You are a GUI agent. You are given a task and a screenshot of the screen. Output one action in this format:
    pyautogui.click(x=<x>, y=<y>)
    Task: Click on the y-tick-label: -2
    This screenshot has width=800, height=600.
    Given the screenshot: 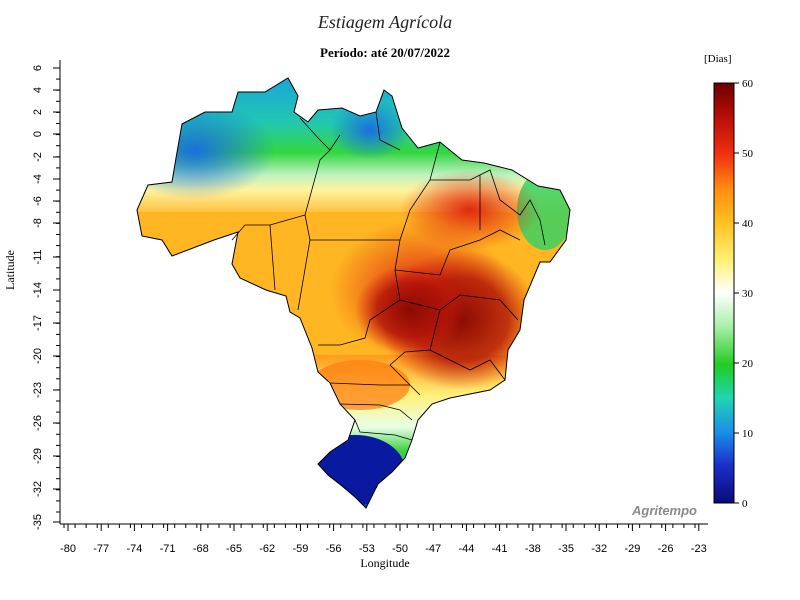 What is the action you would take?
    pyautogui.click(x=38, y=157)
    